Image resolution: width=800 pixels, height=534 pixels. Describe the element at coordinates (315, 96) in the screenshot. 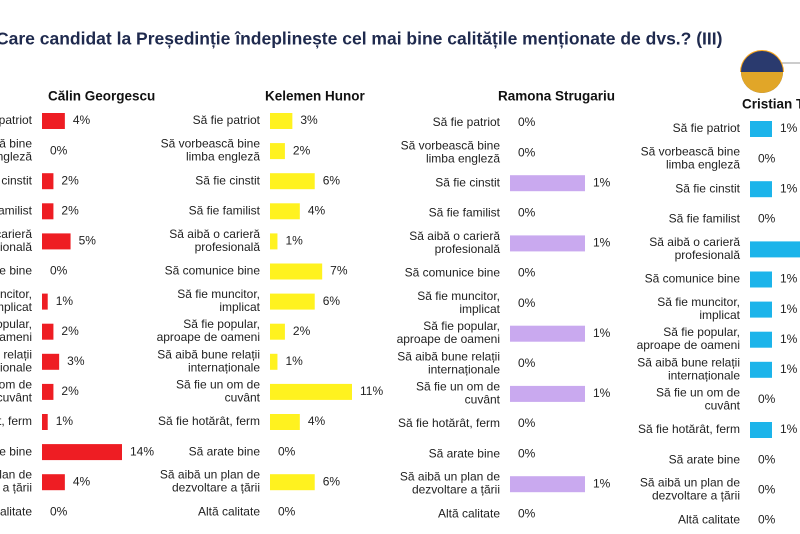

I see `panel-title: Kelemen Hunor` at that location.